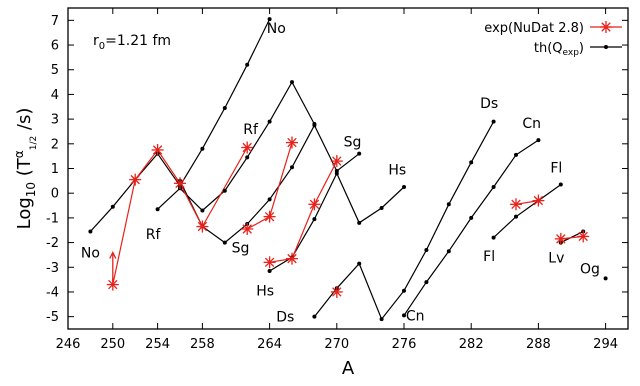 The image size is (640, 386). What do you see at coordinates (55, 144) in the screenshot?
I see `y-tick-label: 2` at bounding box center [55, 144].